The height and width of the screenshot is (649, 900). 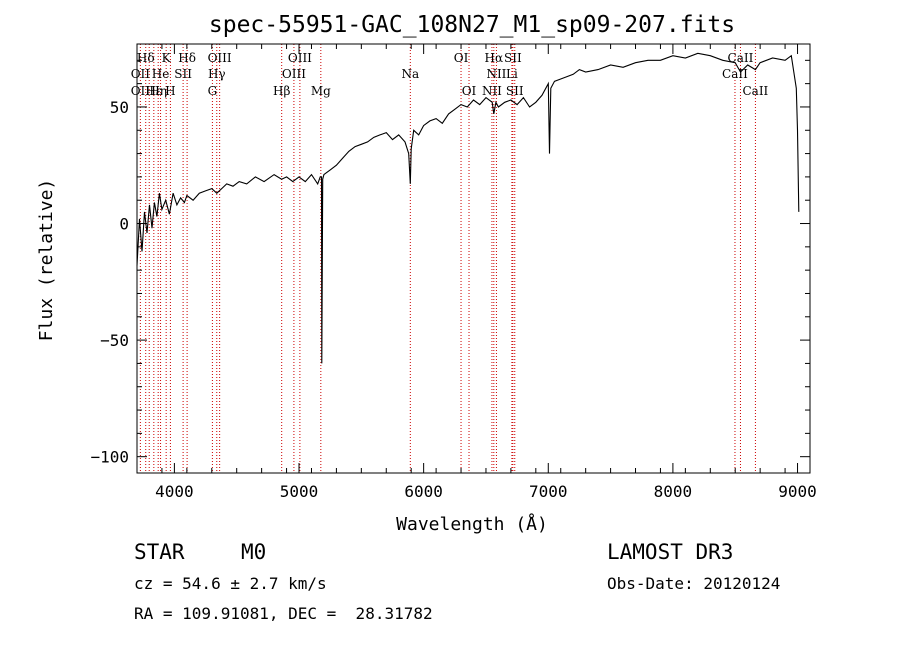 I want to click on y-tick-label: −100, so click(x=109, y=457).